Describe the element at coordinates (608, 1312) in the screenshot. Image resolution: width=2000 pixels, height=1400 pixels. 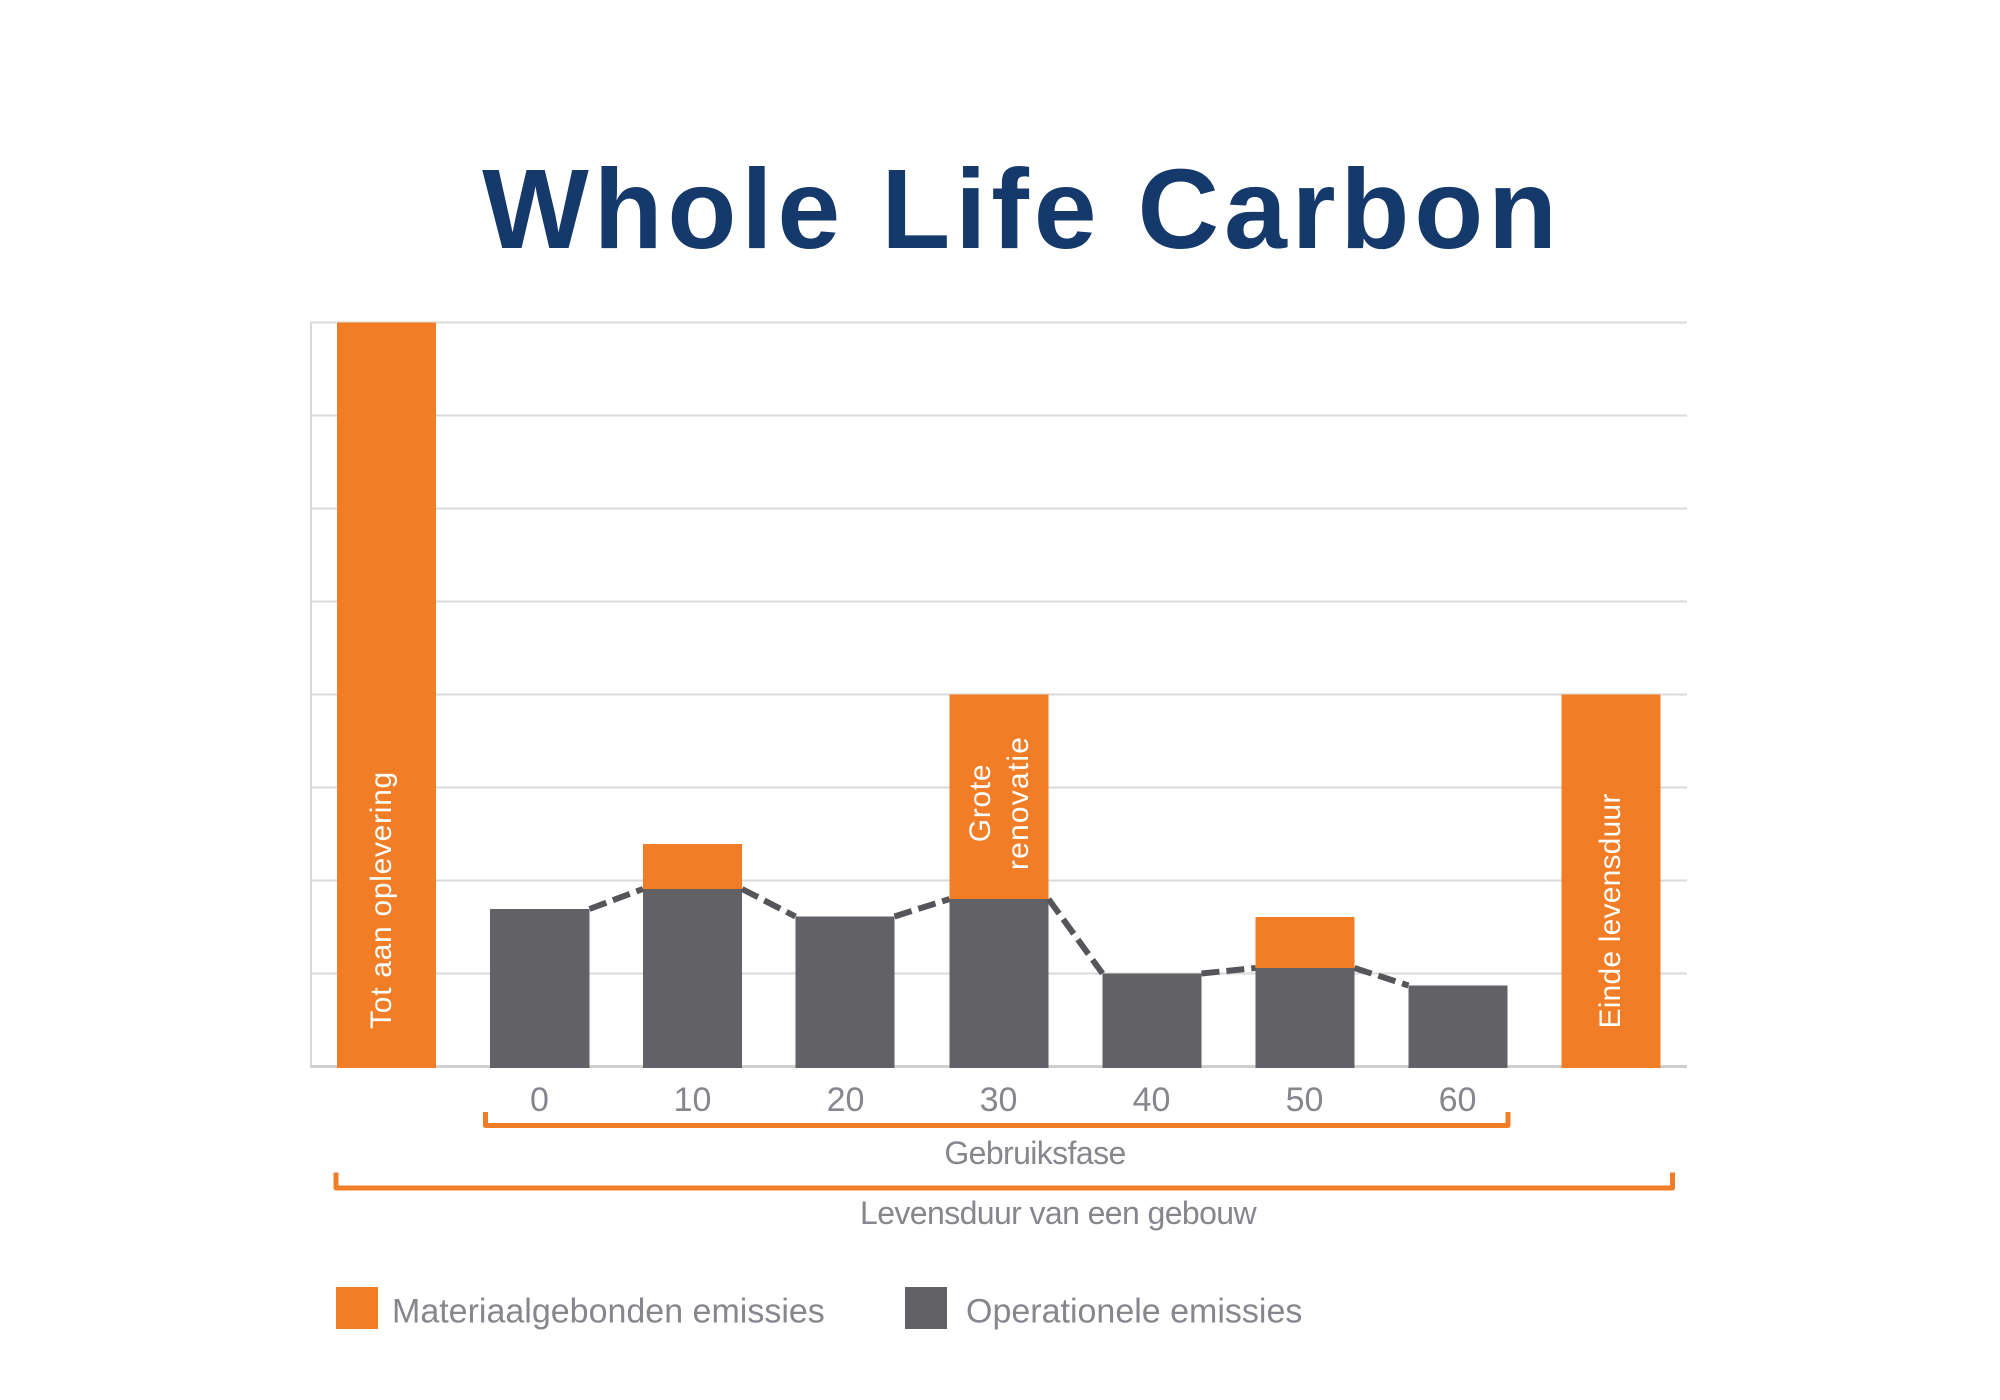
I see `svg-text: Materiaalgebonden emissies` at that location.